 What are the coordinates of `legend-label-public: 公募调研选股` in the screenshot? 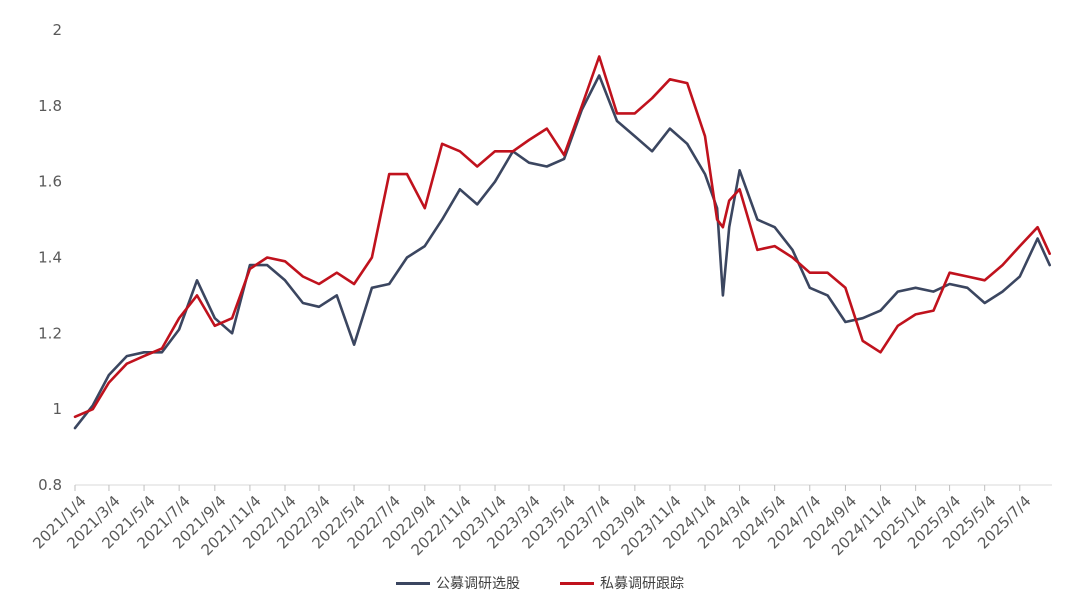 It's located at (478, 584).